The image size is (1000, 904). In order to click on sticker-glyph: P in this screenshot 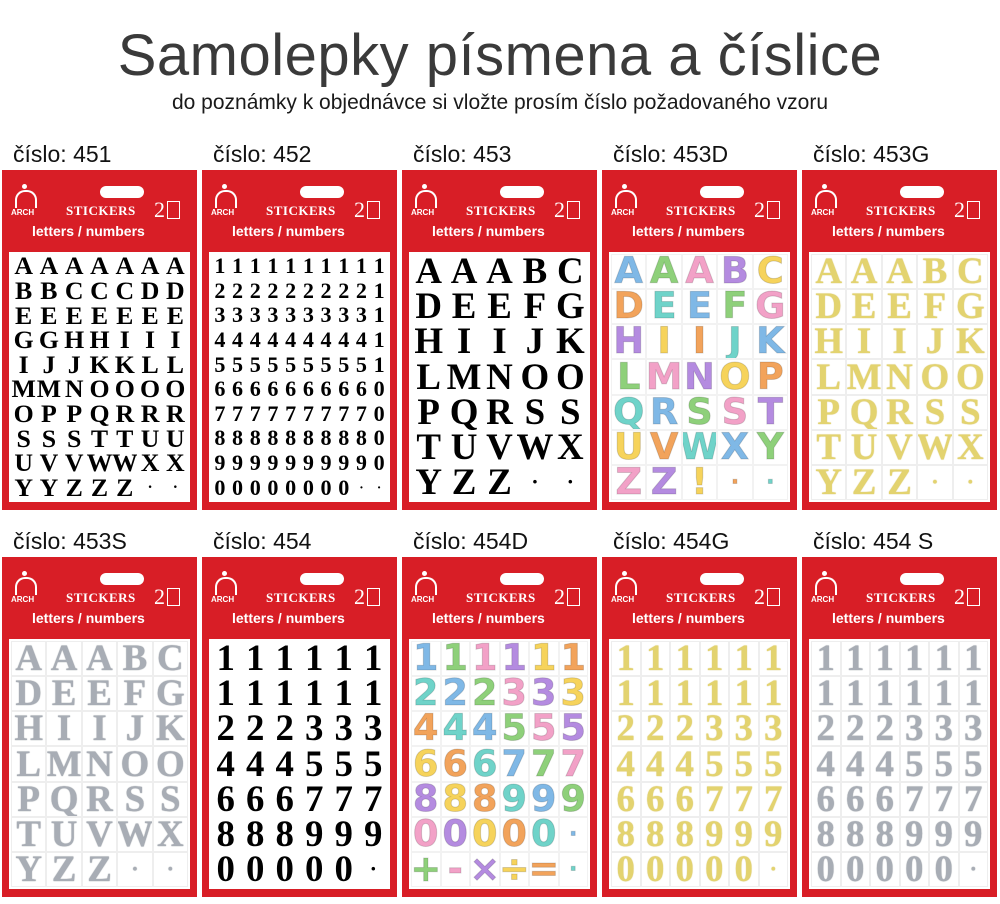, I will do `click(49, 414)`.